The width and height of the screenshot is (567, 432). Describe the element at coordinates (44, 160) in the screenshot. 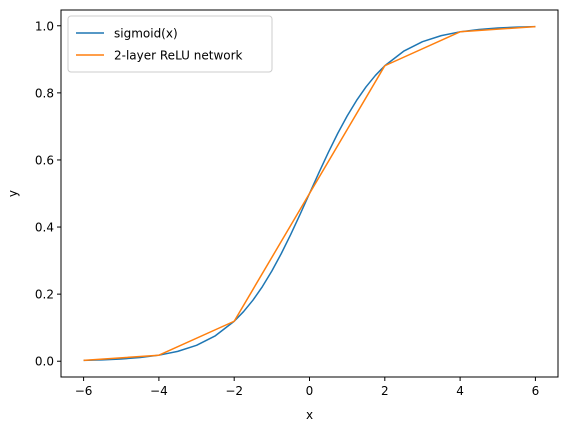

I see `y-tick-label: 0.6` at that location.